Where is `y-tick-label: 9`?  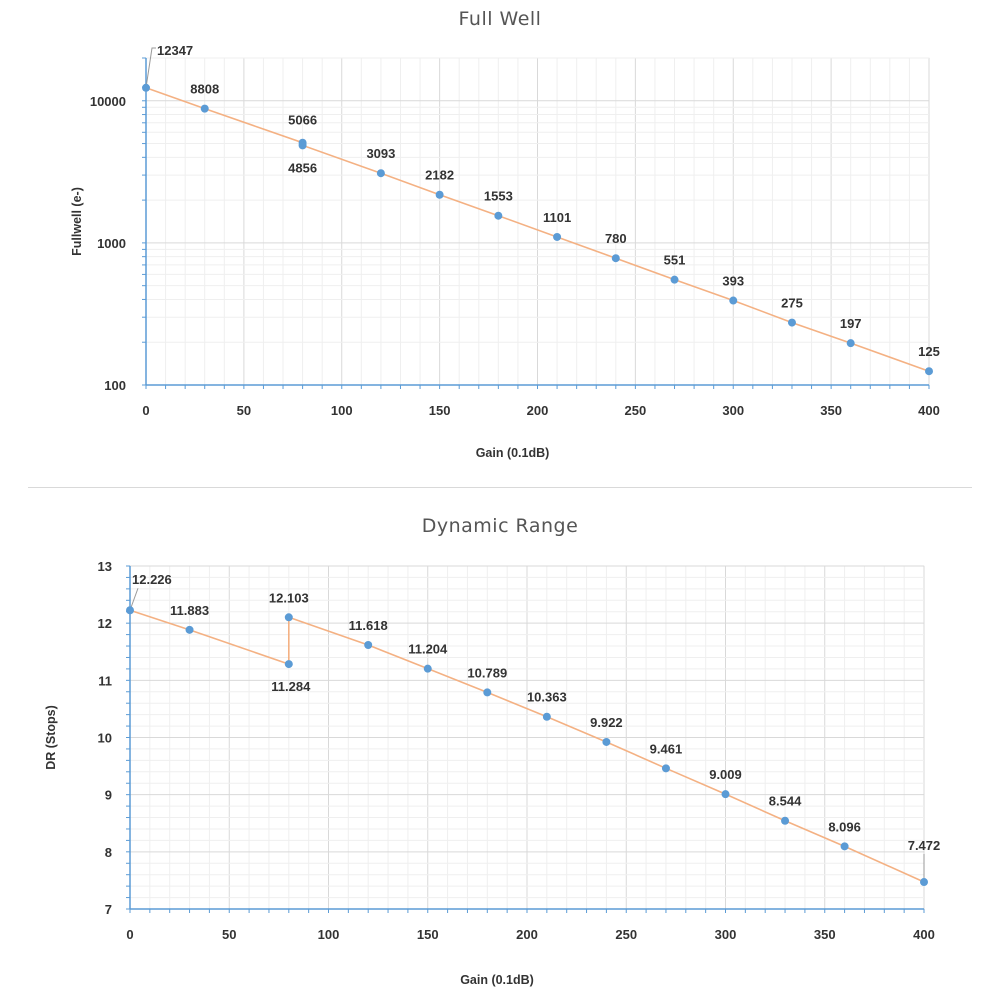
y-tick-label: 9 is located at coordinates (108, 795).